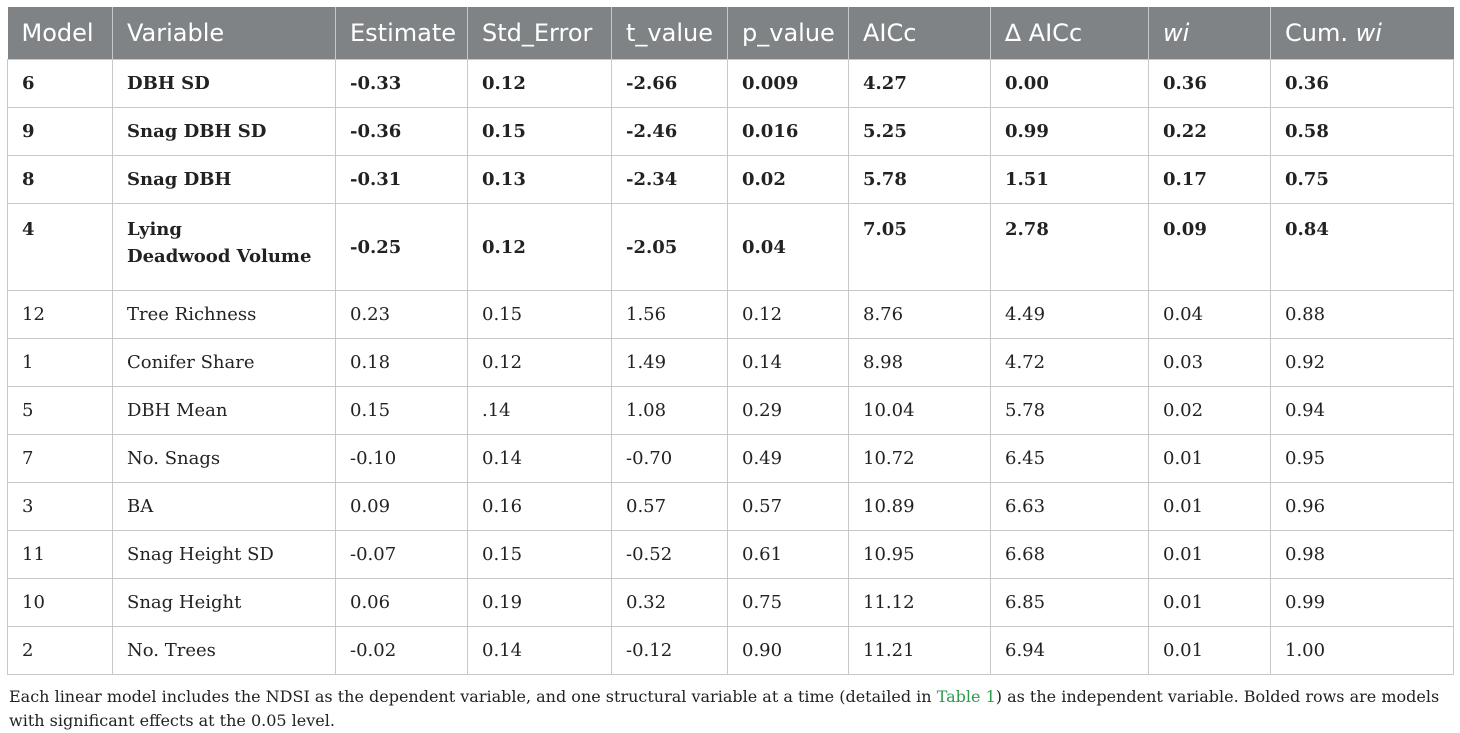  I want to click on cell-aicc: 11.21, so click(919, 650).